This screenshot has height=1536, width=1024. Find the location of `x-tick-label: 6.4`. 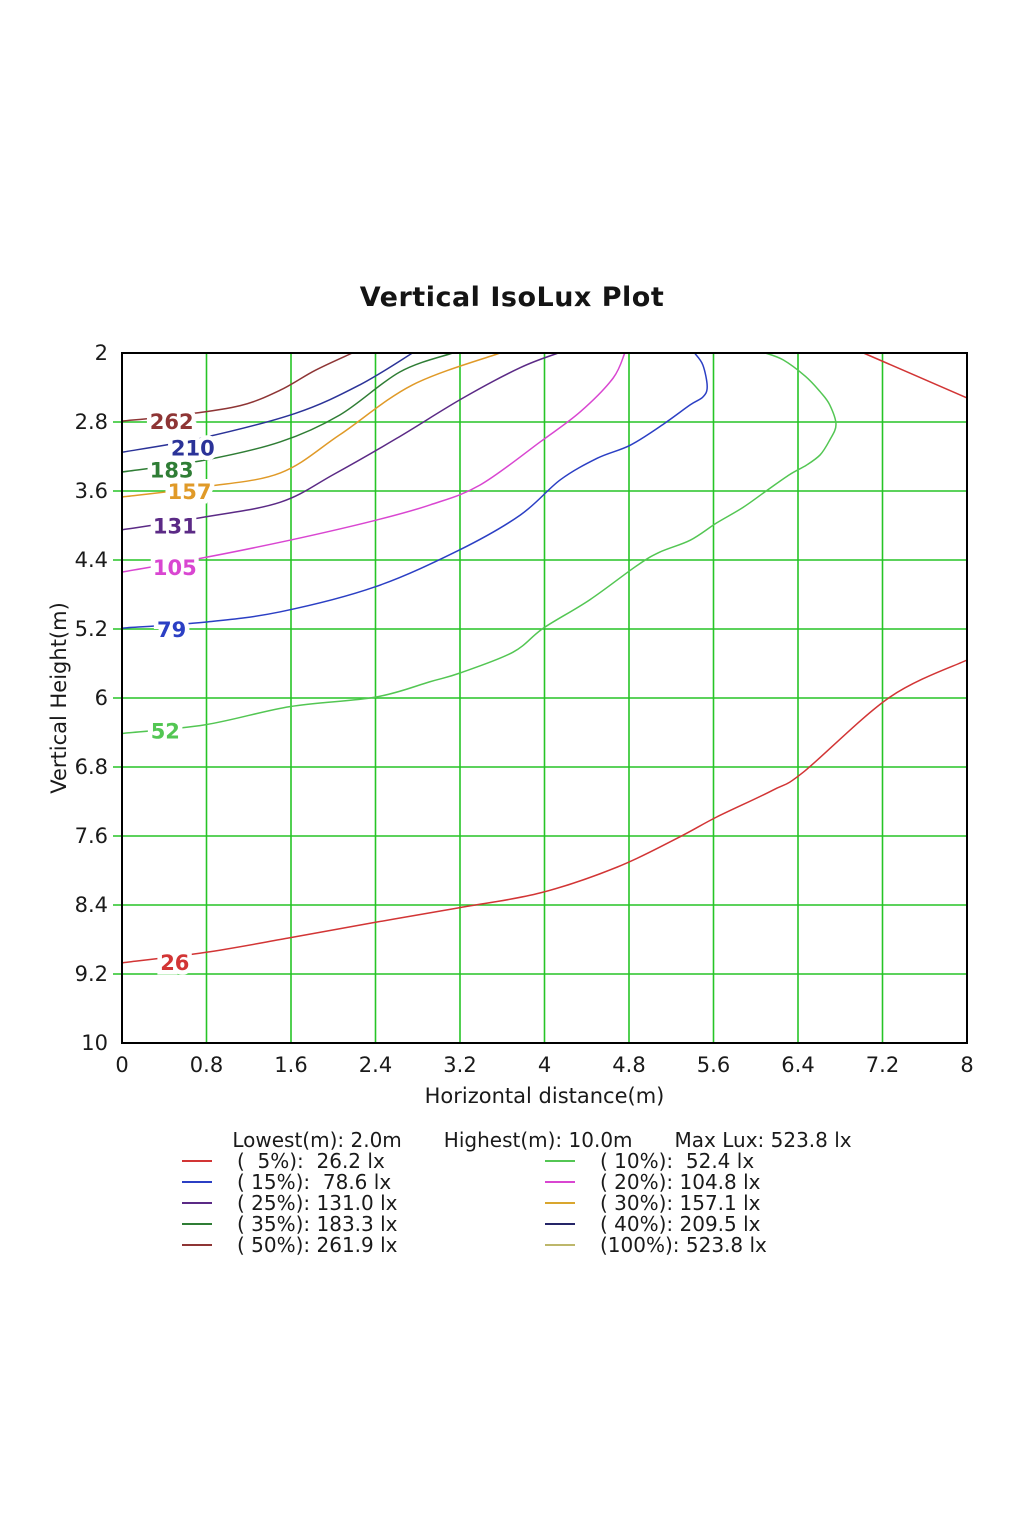

x-tick-label: 6.4 is located at coordinates (797, 1065).